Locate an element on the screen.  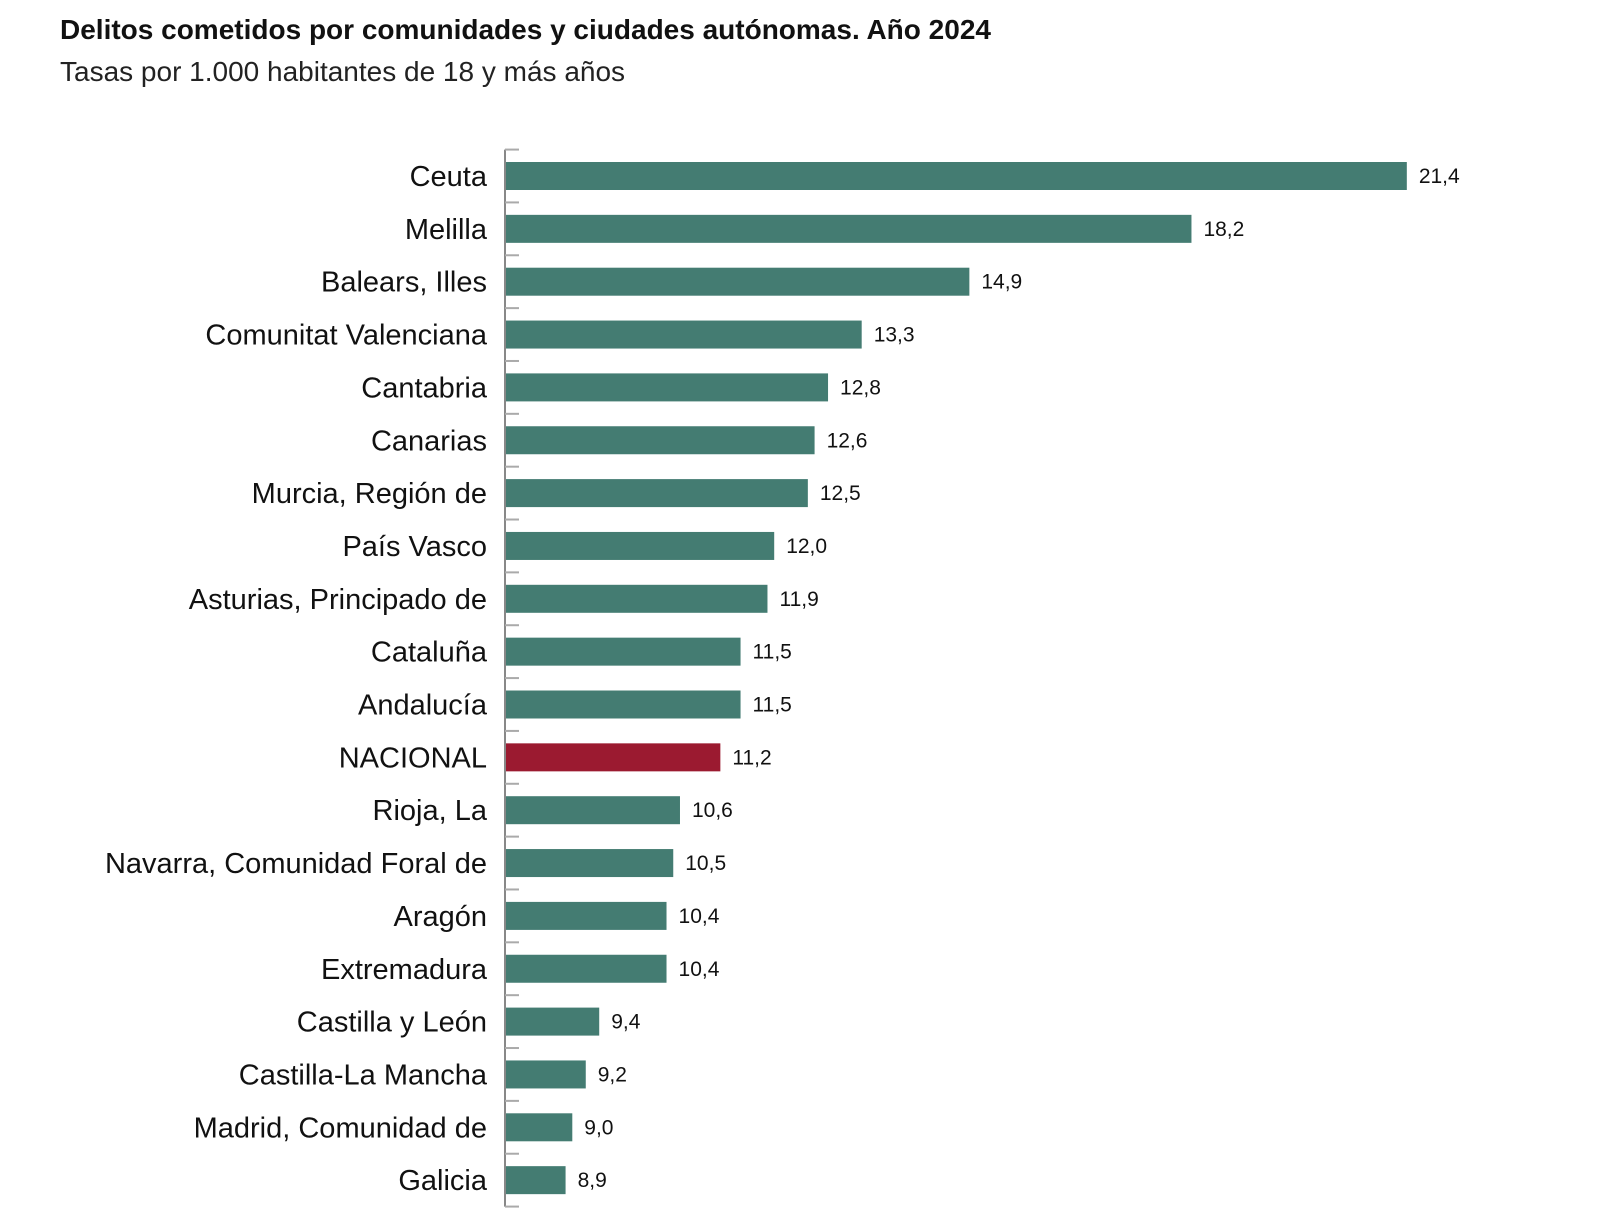
category-label: Canarias is located at coordinates (429, 441).